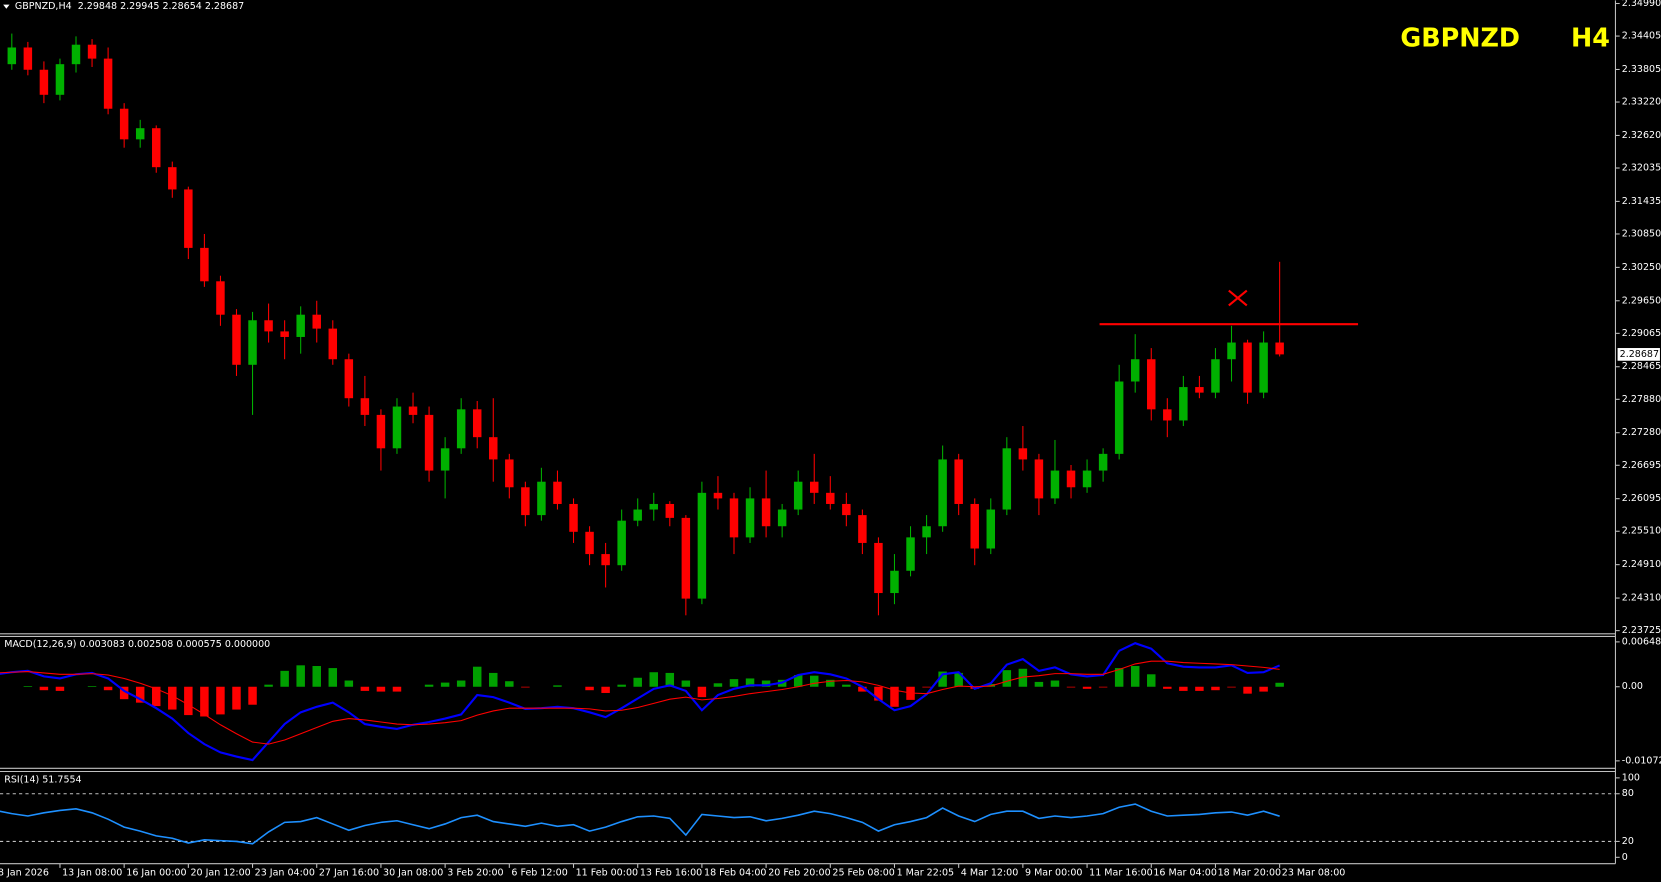  What do you see at coordinates (925, 873) in the screenshot?
I see `x-tick-label: 1 Mar 22:05` at bounding box center [925, 873].